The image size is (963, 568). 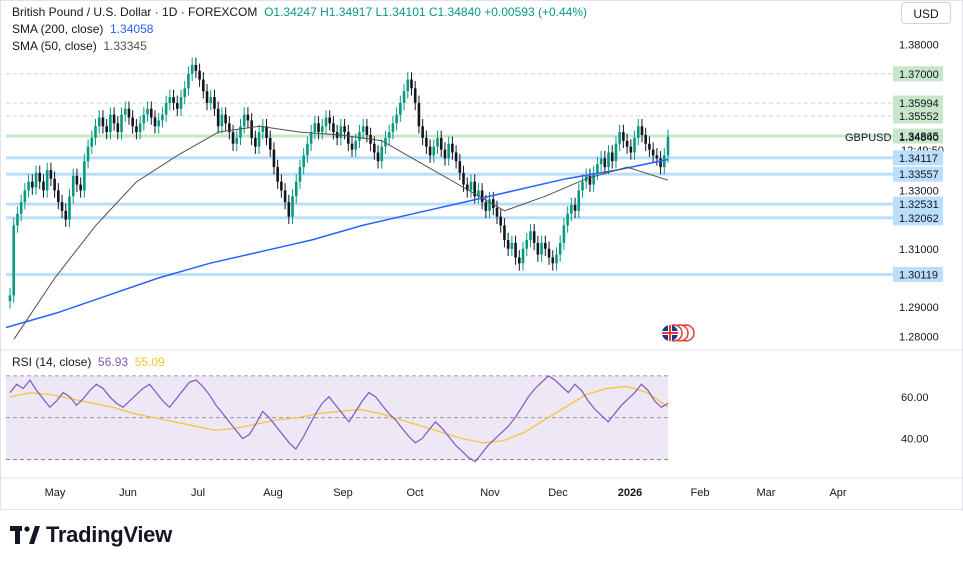 I want to click on price-label: 1.35552, so click(x=918, y=116).